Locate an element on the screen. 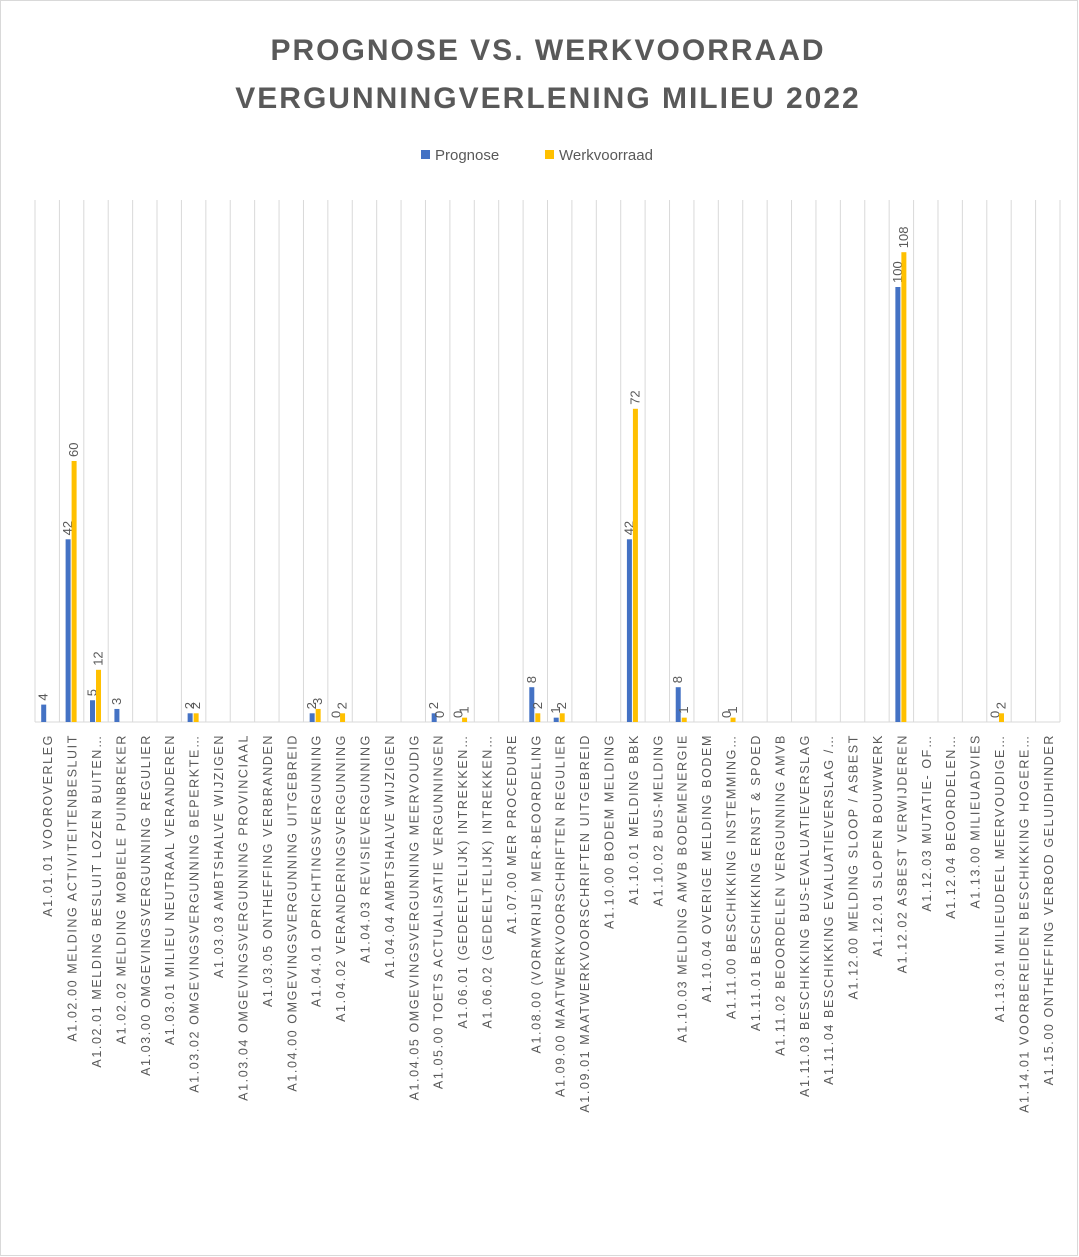  x-tick-label: A1.09.00 MAATWERKVOORSCHRIFTEN REGULIER is located at coordinates (561, 915).